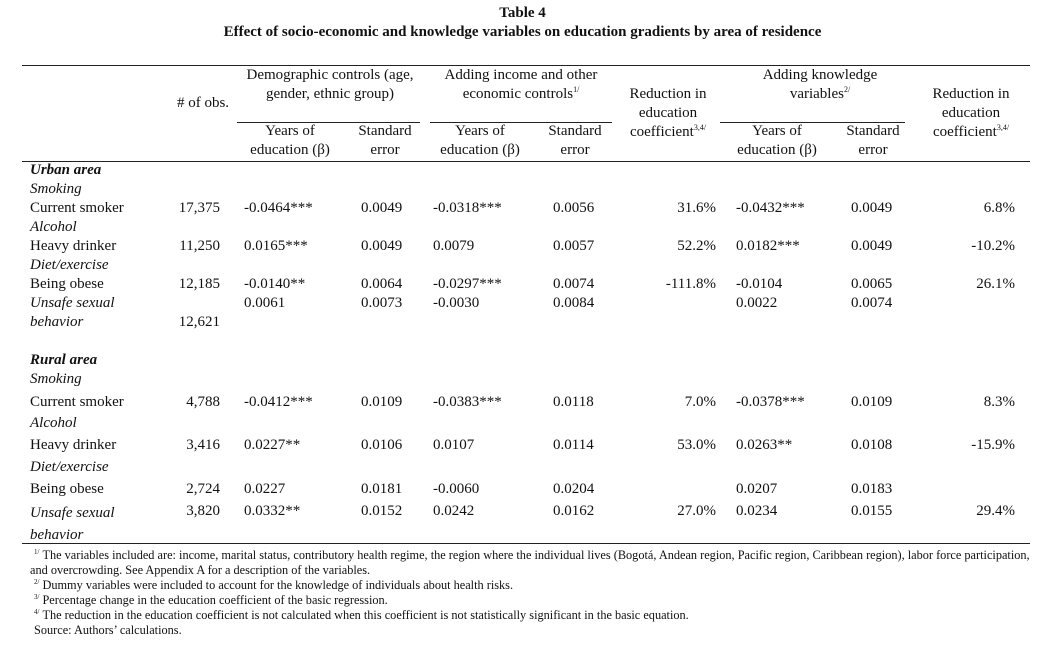 This screenshot has height=649, width=1045. What do you see at coordinates (999, 208) in the screenshot?
I see `table-cell: 6.8%` at bounding box center [999, 208].